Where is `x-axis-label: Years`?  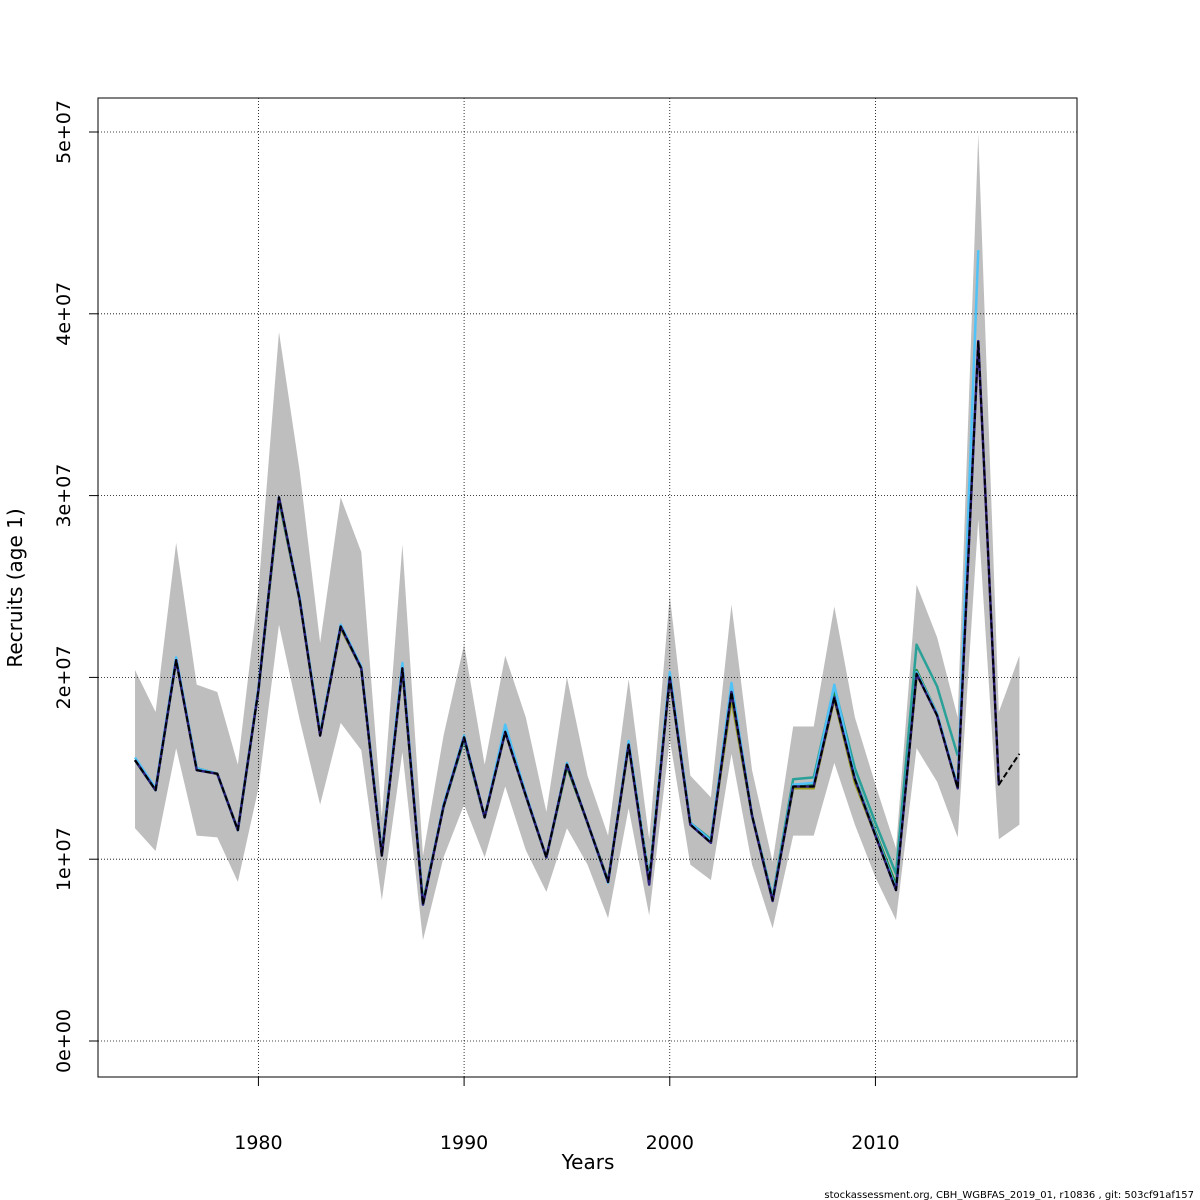 x-axis-label: Years is located at coordinates (588, 1162).